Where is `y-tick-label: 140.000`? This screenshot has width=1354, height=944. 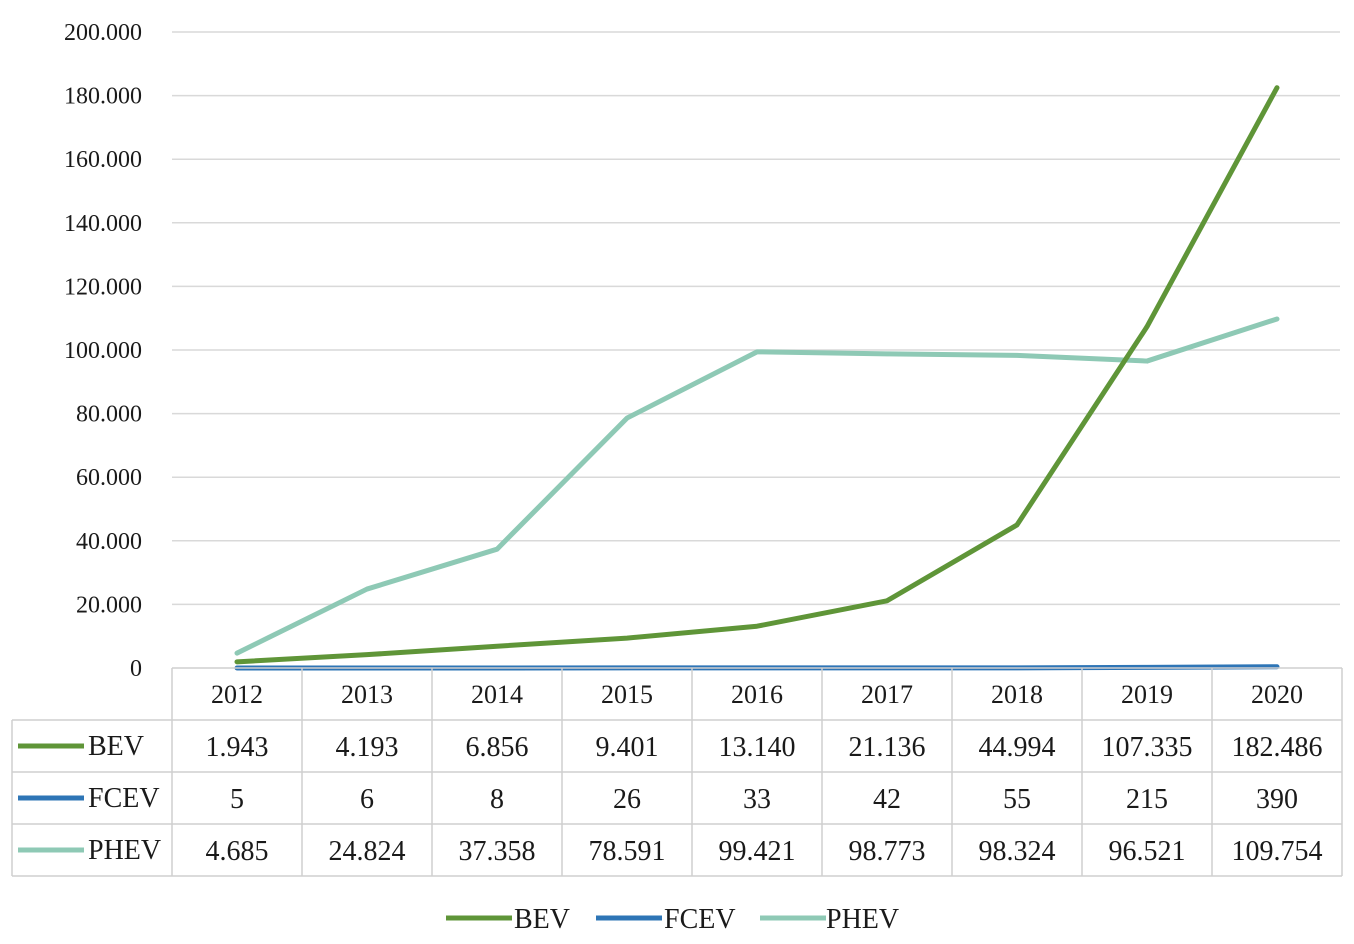
y-tick-label: 140.000 is located at coordinates (103, 224).